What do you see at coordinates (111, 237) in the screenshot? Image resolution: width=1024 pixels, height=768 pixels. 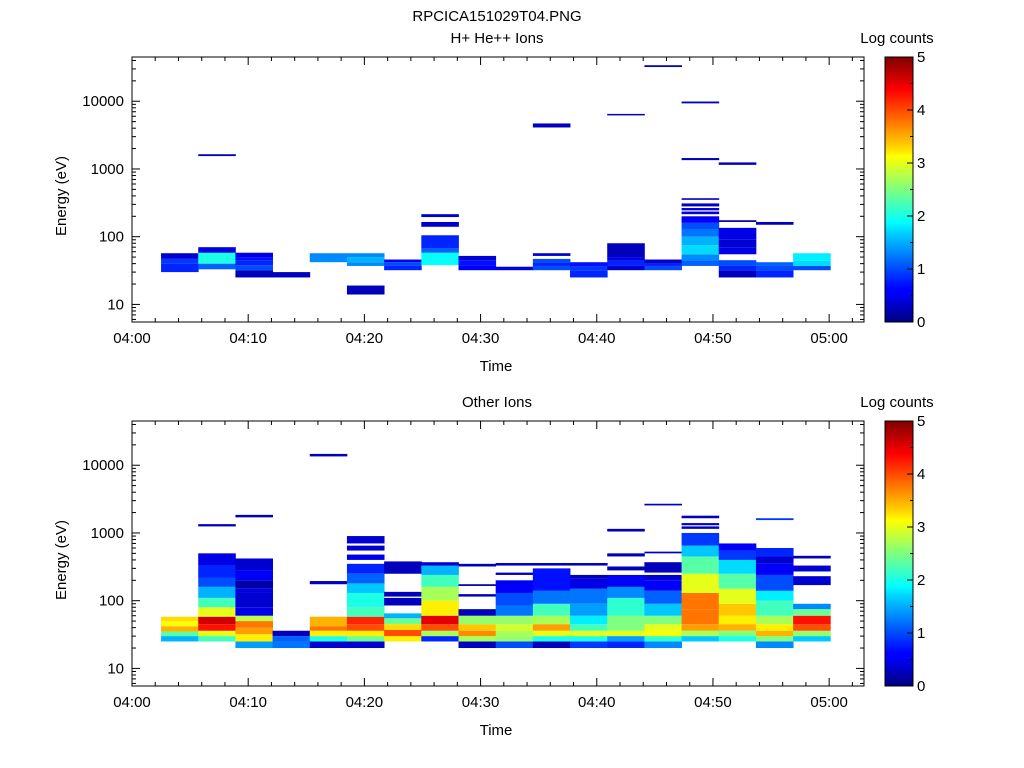 I see `y-tick-label: 100` at bounding box center [111, 237].